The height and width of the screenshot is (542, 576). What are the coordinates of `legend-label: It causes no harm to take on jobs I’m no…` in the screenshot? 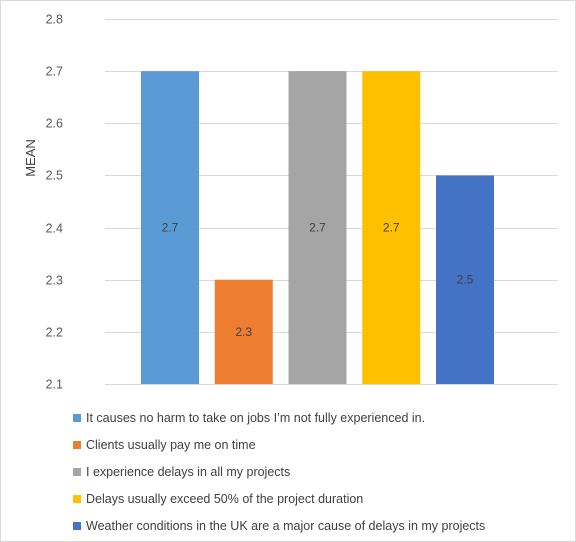 It's located at (256, 417).